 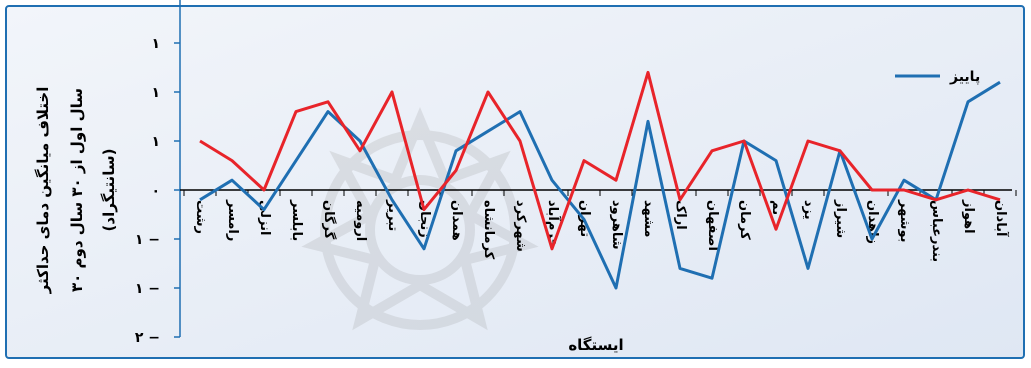 I want to click on x-tick-label: زنجان, so click(x=424, y=219).